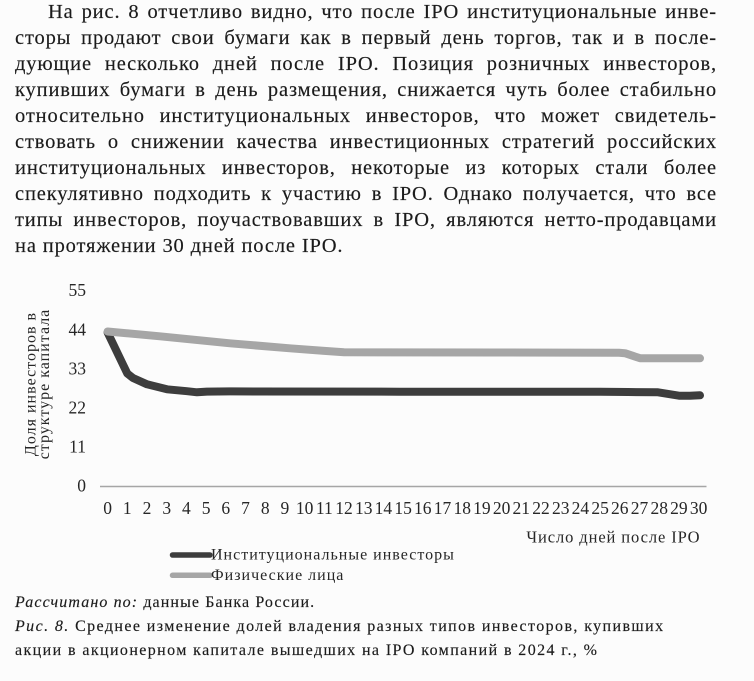 The height and width of the screenshot is (681, 754). Describe the element at coordinates (403, 508) in the screenshot. I see `svg-text: 15` at that location.